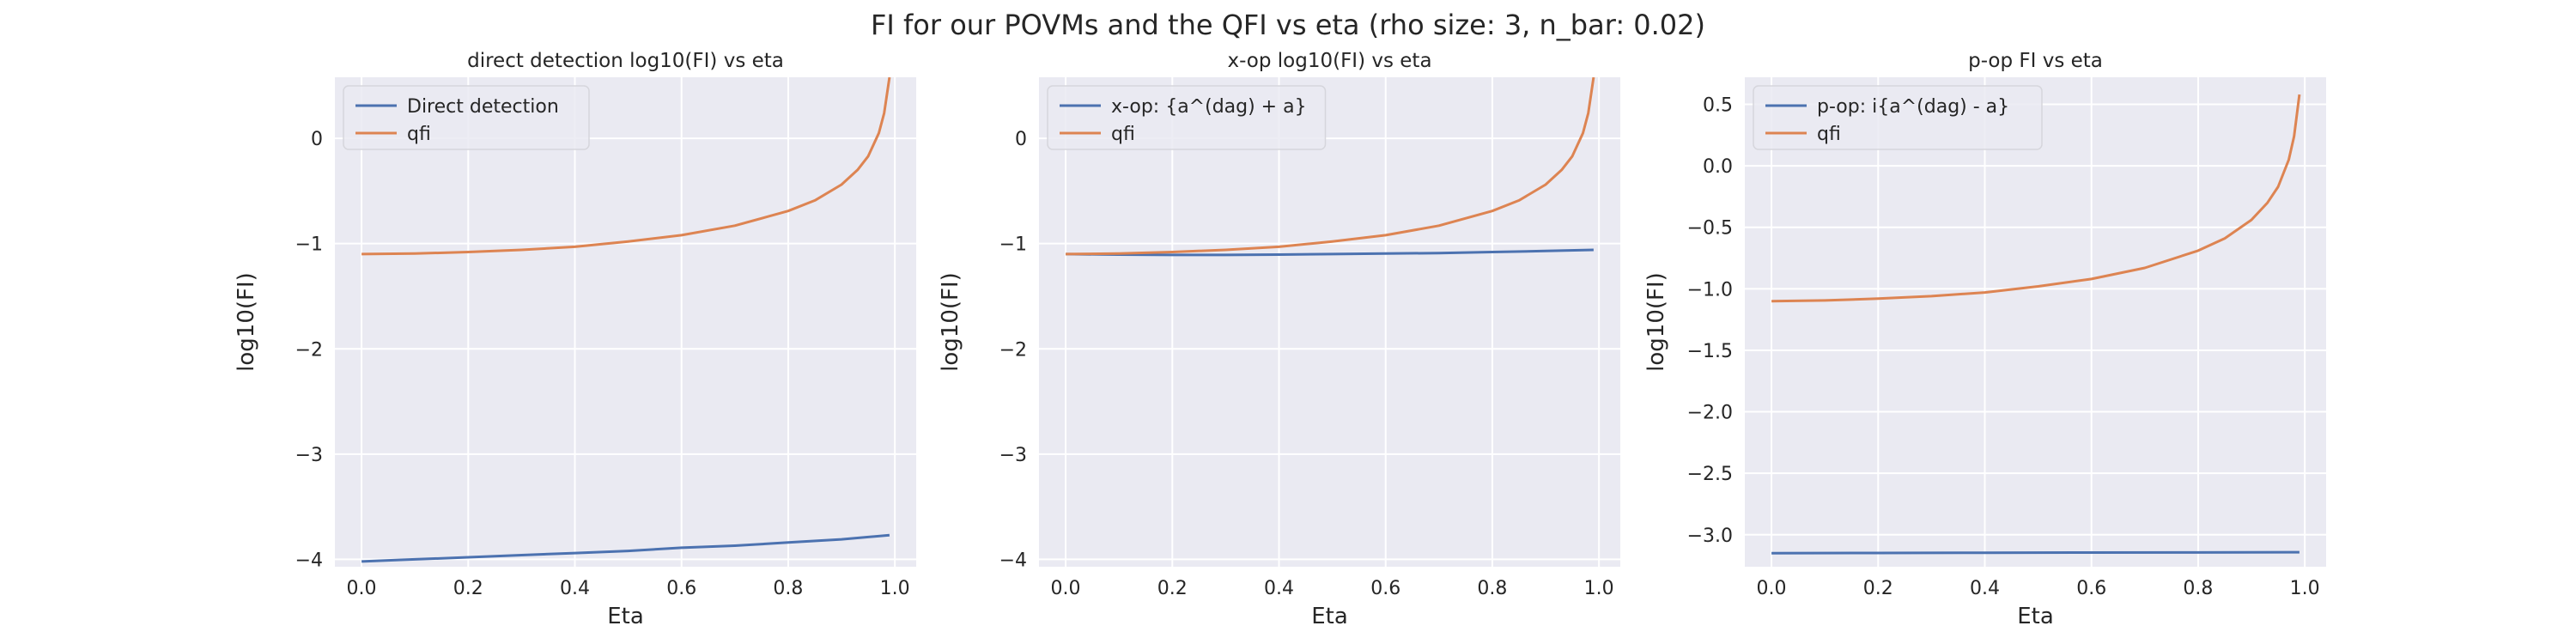 The height and width of the screenshot is (644, 2576). What do you see at coordinates (1710, 413) in the screenshot?
I see `y-tick-label: −2.0` at bounding box center [1710, 413].